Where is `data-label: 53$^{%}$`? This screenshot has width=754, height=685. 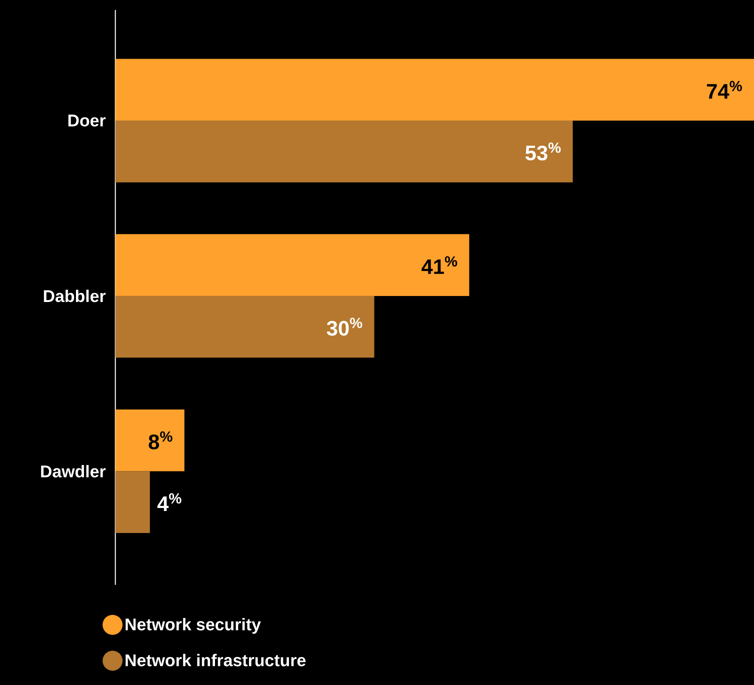
data-label: 53$^{%}$ is located at coordinates (543, 151).